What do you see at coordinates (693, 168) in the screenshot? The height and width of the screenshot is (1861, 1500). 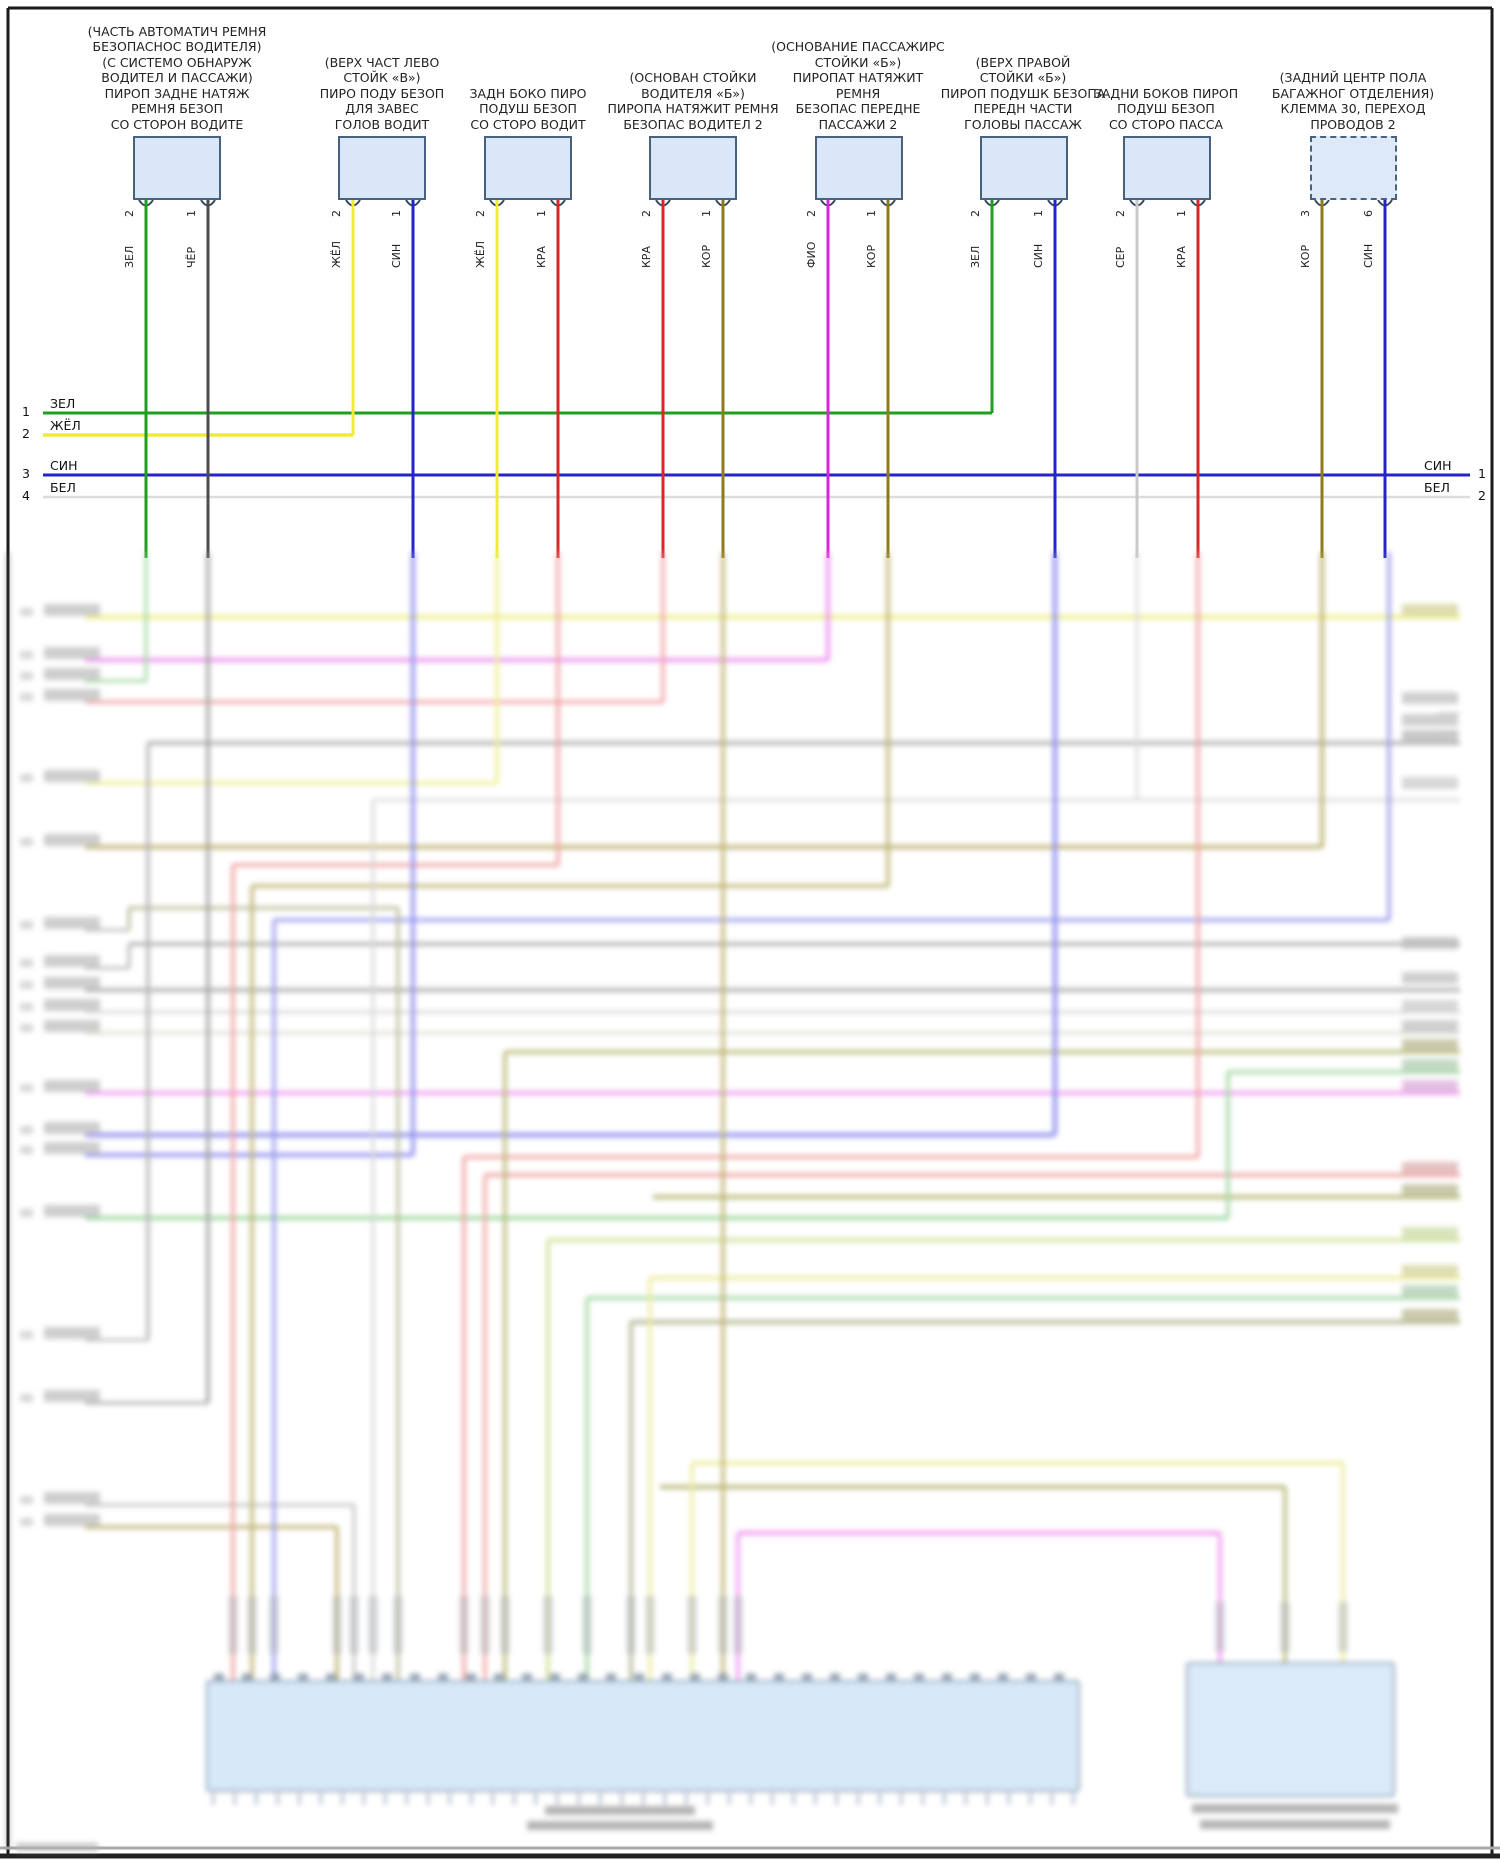 I see `pyro-connector-4-box` at bounding box center [693, 168].